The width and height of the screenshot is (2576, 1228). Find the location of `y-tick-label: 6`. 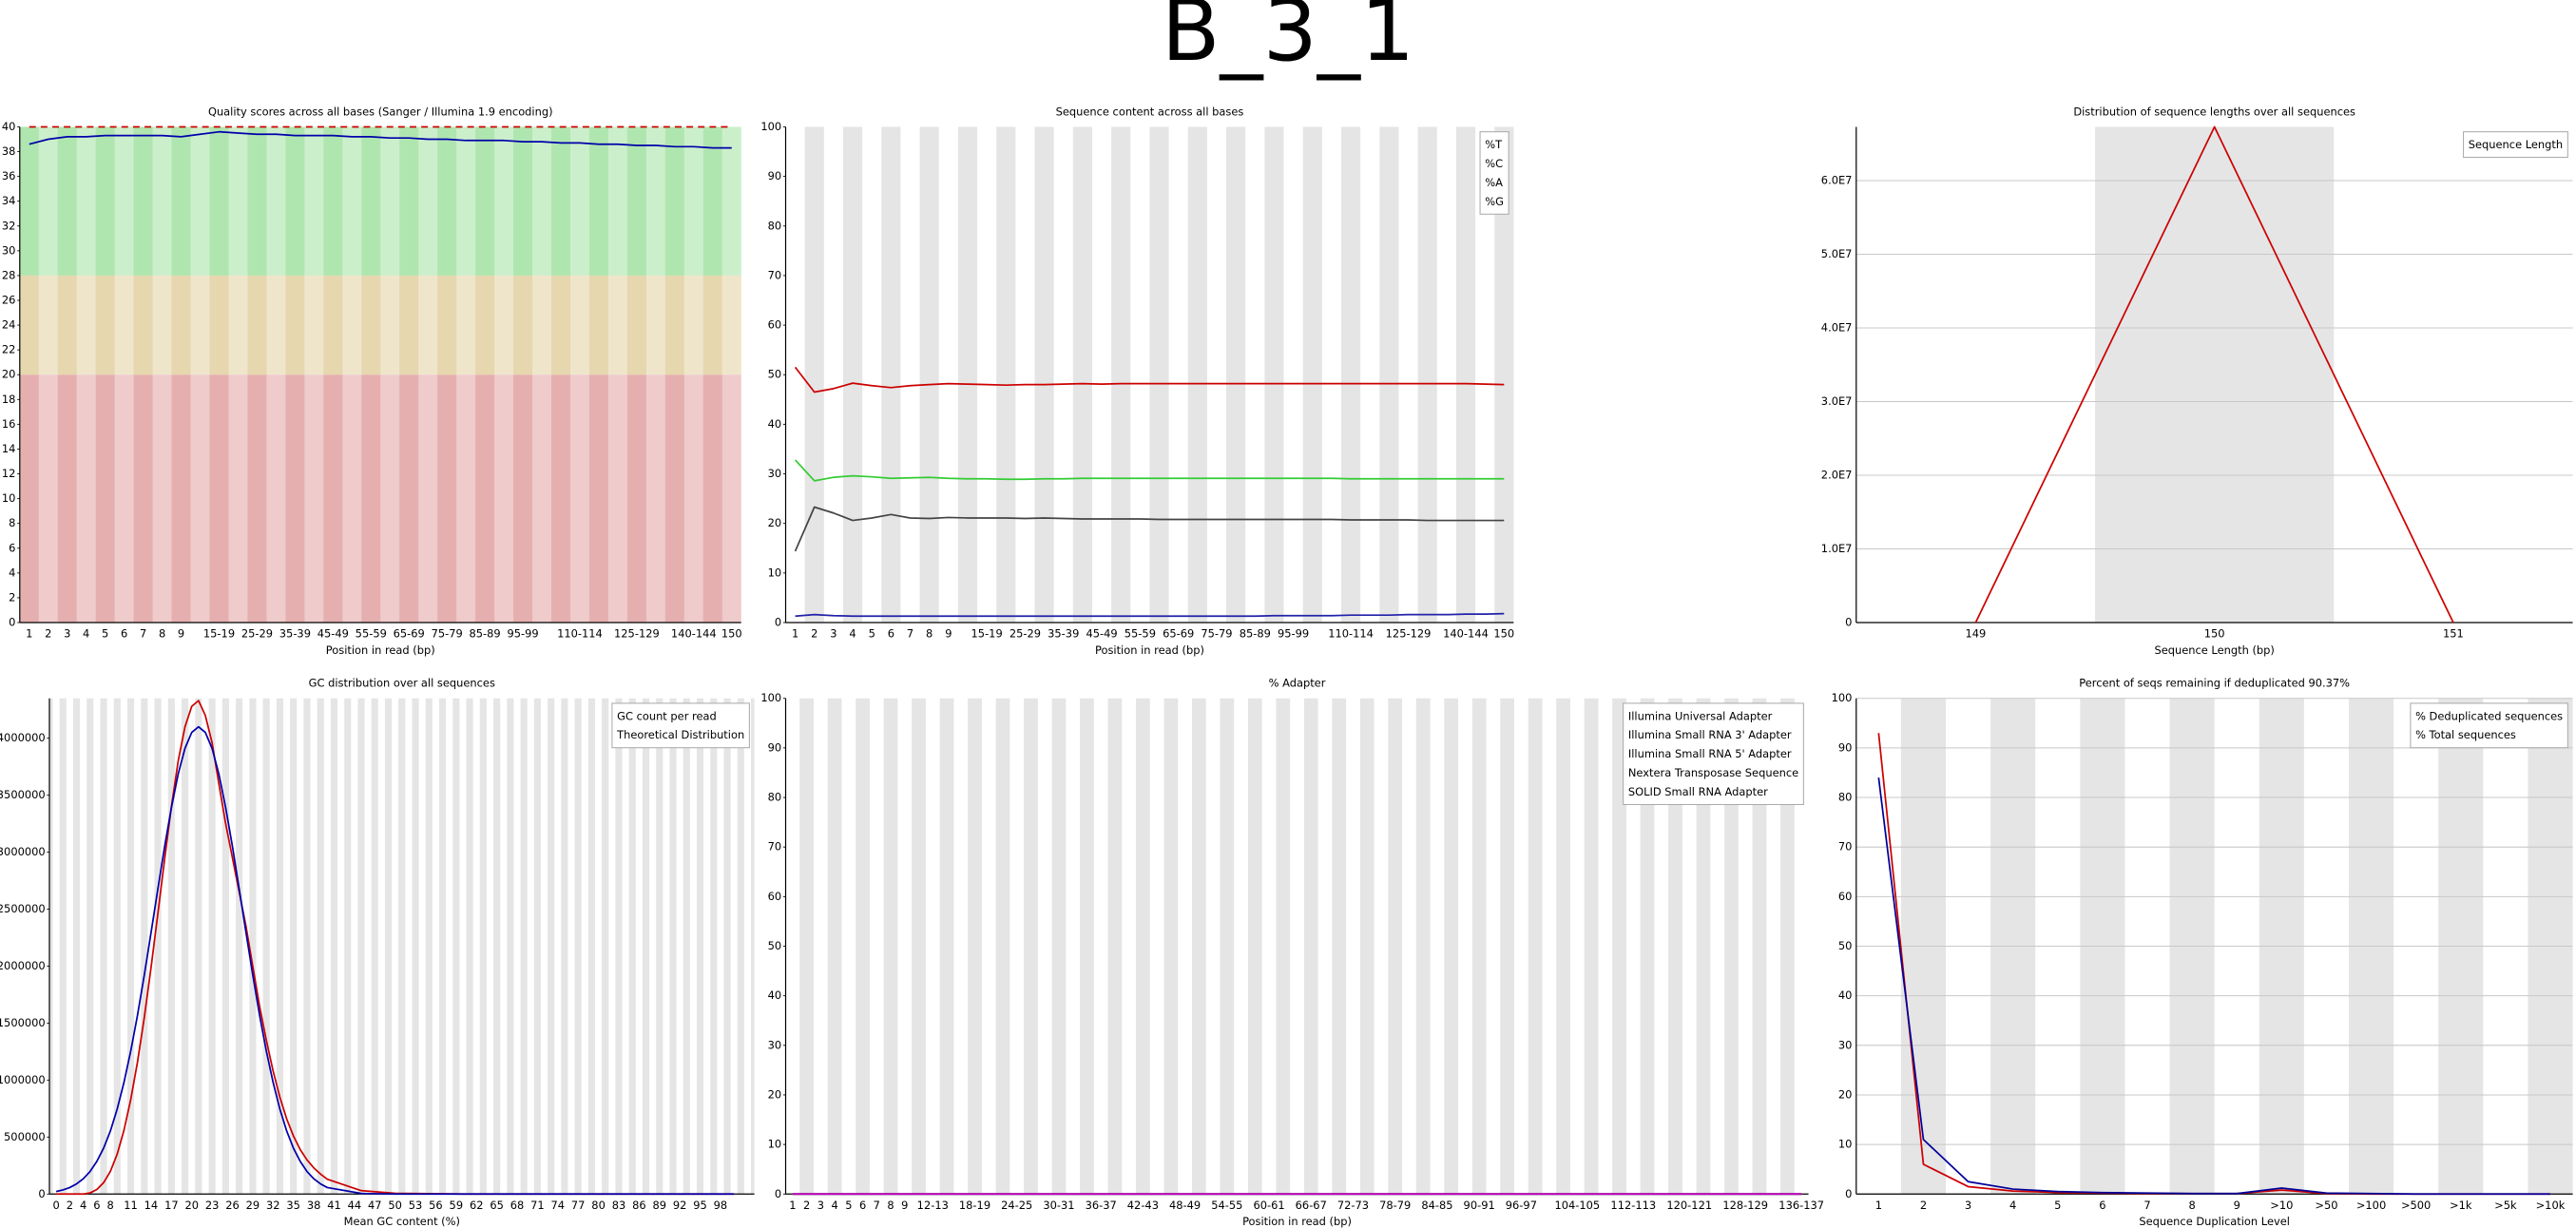

y-tick-label: 6 is located at coordinates (12, 547).